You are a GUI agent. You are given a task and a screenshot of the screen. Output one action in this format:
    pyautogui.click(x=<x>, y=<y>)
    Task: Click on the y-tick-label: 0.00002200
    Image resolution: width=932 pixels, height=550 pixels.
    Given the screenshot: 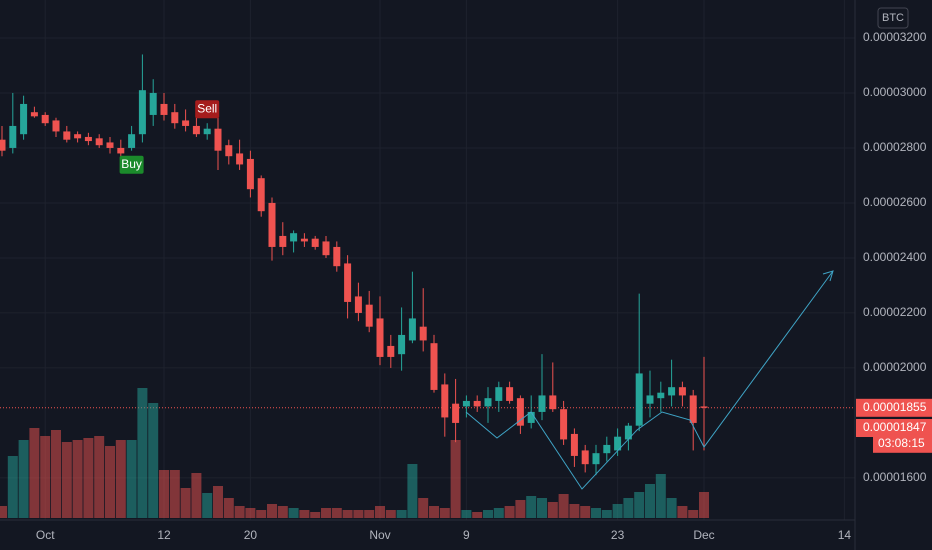 What is the action you would take?
    pyautogui.click(x=895, y=312)
    